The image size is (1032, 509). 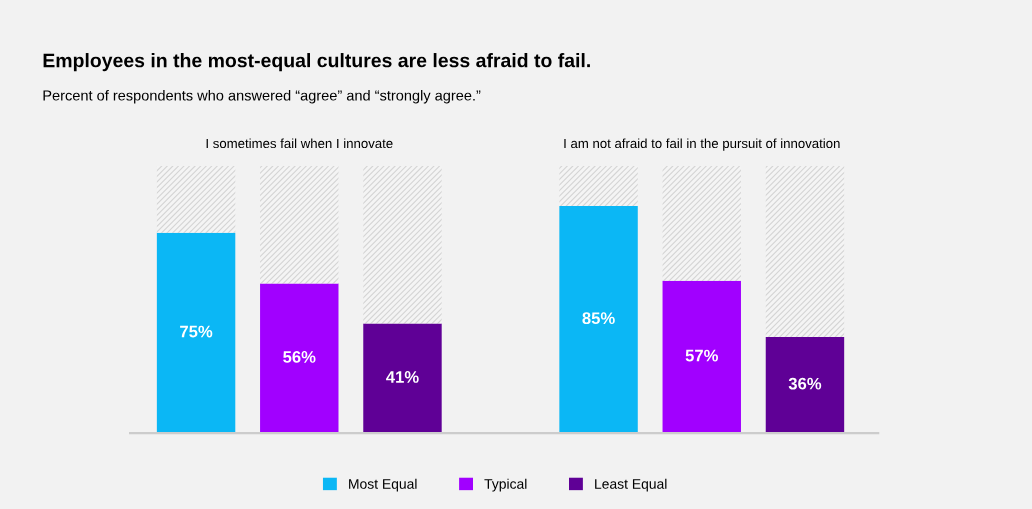 I want to click on legend-label: Least Equal, so click(x=631, y=485).